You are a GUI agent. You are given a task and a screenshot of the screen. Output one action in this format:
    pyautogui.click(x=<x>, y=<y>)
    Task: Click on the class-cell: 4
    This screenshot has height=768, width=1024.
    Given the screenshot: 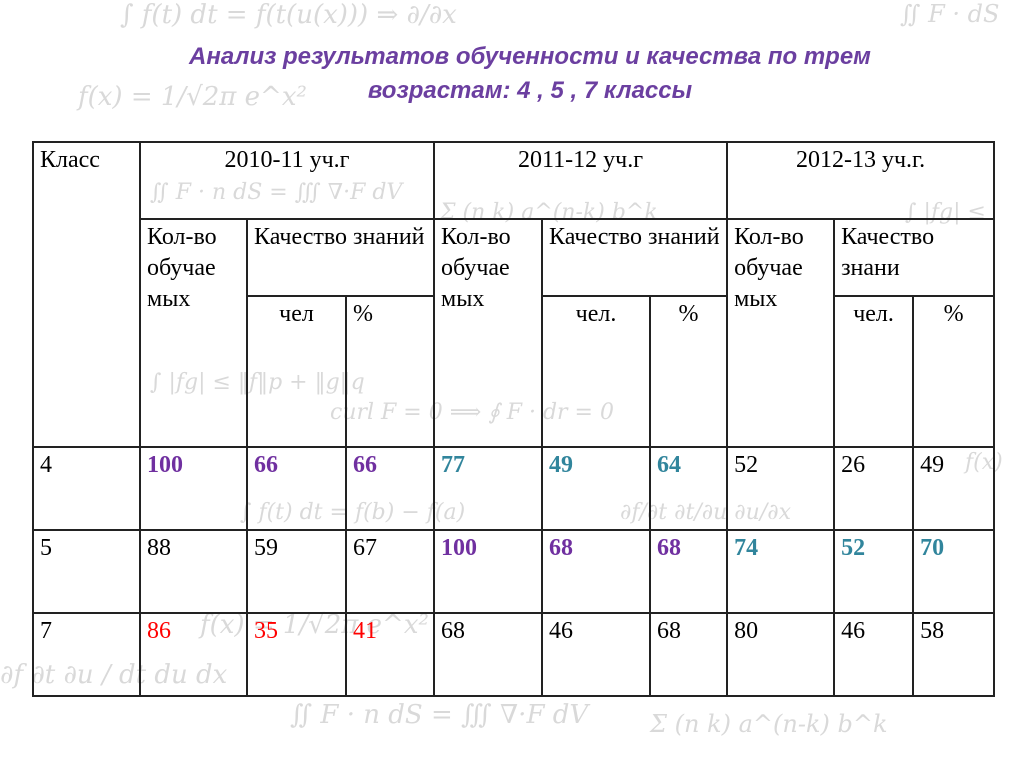 What is the action you would take?
    pyautogui.click(x=86, y=488)
    